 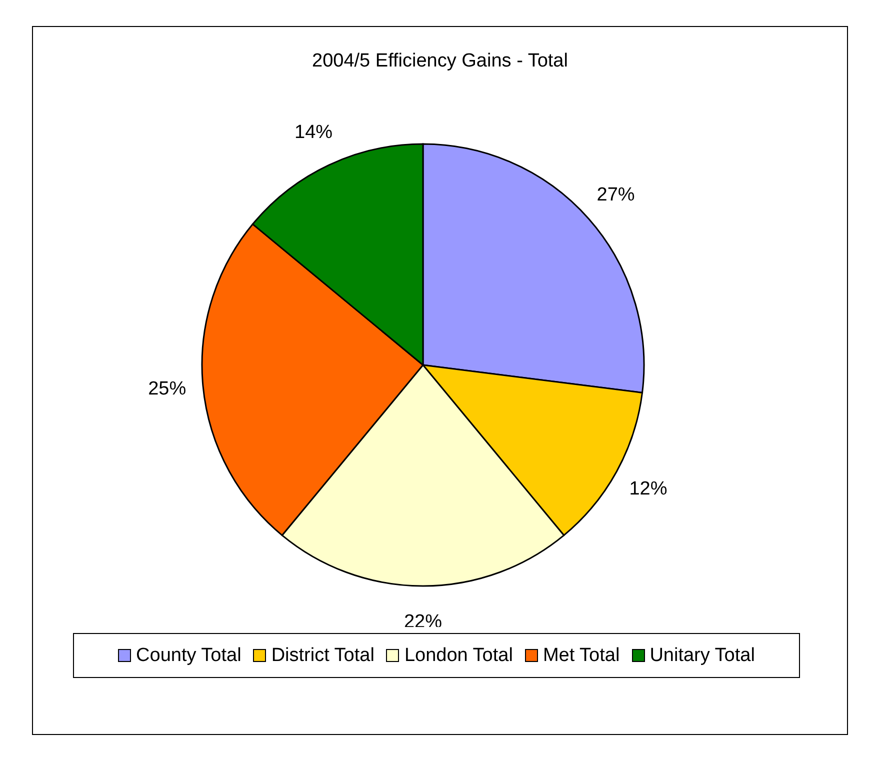 What do you see at coordinates (322, 655) in the screenshot?
I see `legend-label: District Total` at bounding box center [322, 655].